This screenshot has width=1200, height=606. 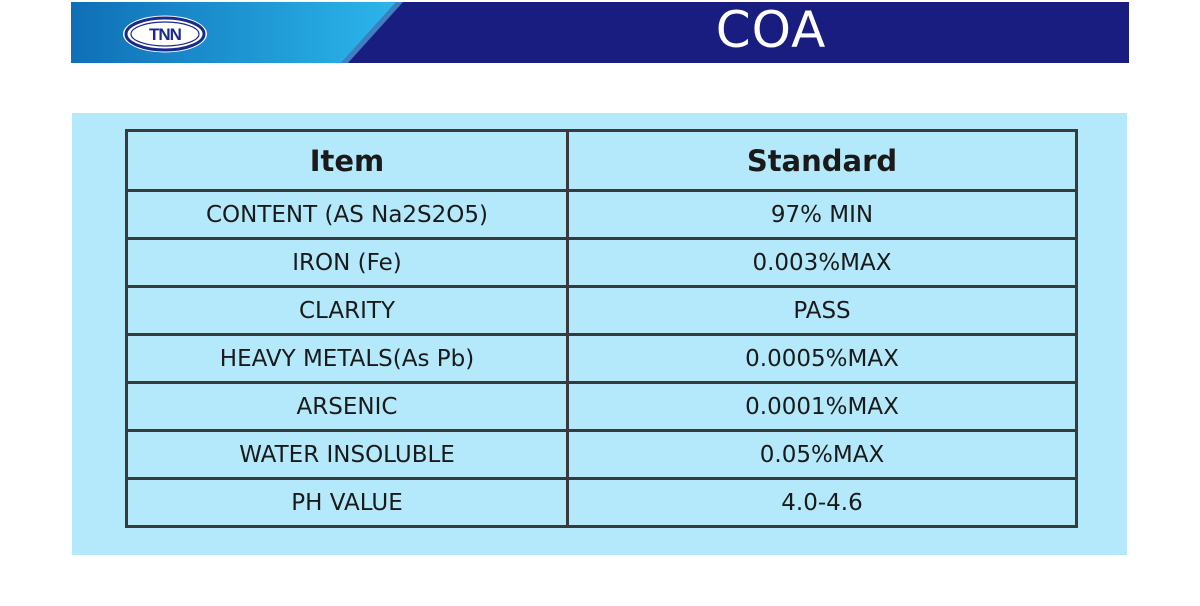 I want to click on table-row: CLARITY PASS, so click(x=601, y=310).